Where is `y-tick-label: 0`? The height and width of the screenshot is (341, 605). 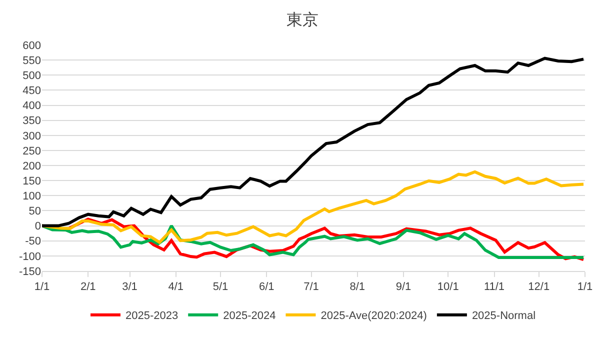
y-tick-label: 0 is located at coordinates (37, 226).